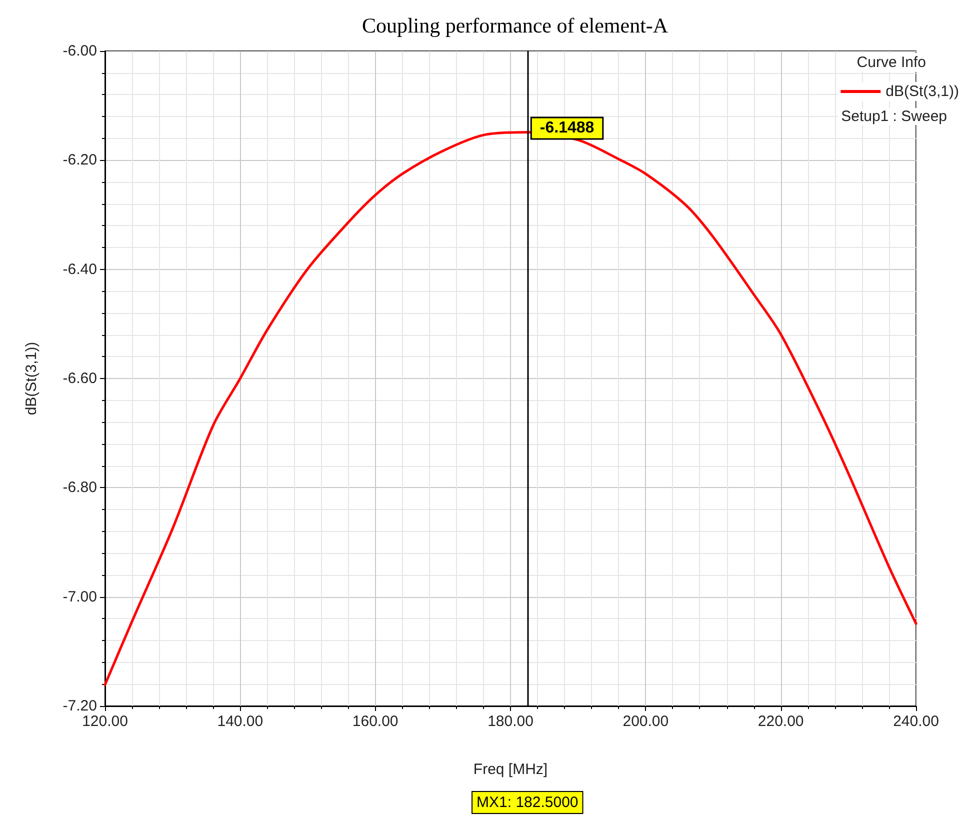 The image size is (974, 817). Describe the element at coordinates (891, 62) in the screenshot. I see `legend-title: Curve Info` at that location.